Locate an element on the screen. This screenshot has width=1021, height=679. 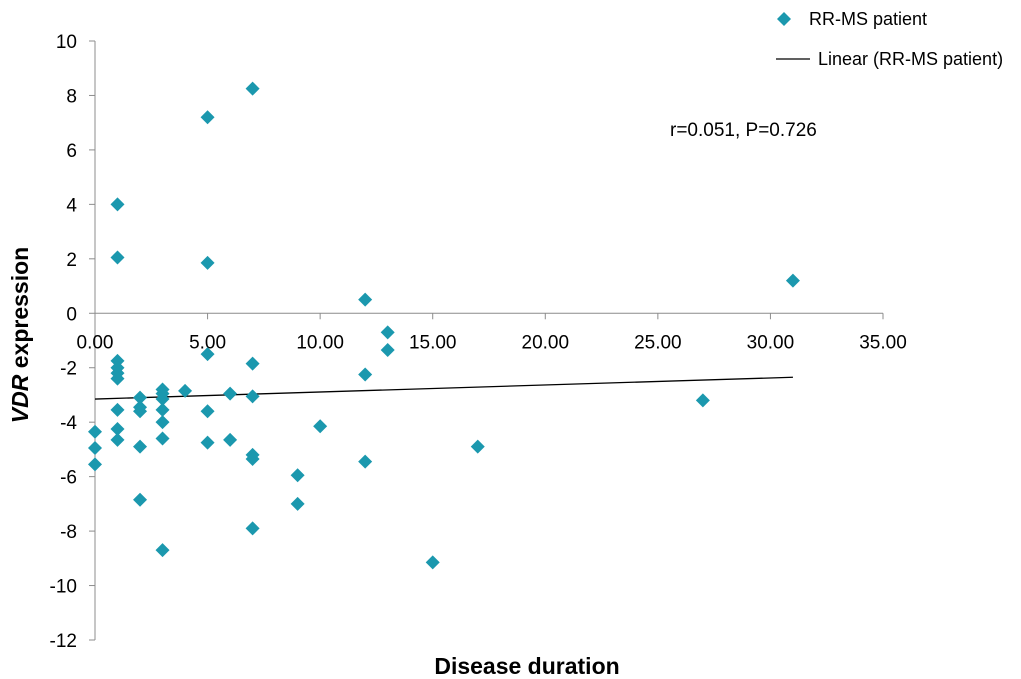
y-tick-label: -6 is located at coordinates (68, 478).